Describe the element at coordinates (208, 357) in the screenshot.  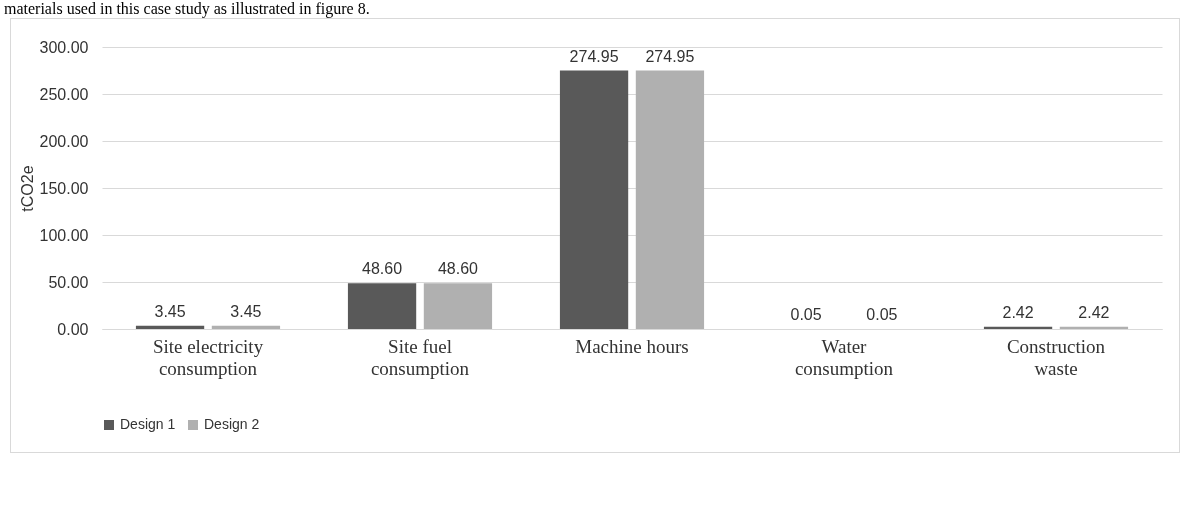
I see `x-tick-label: Site electricity consumption` at that location.